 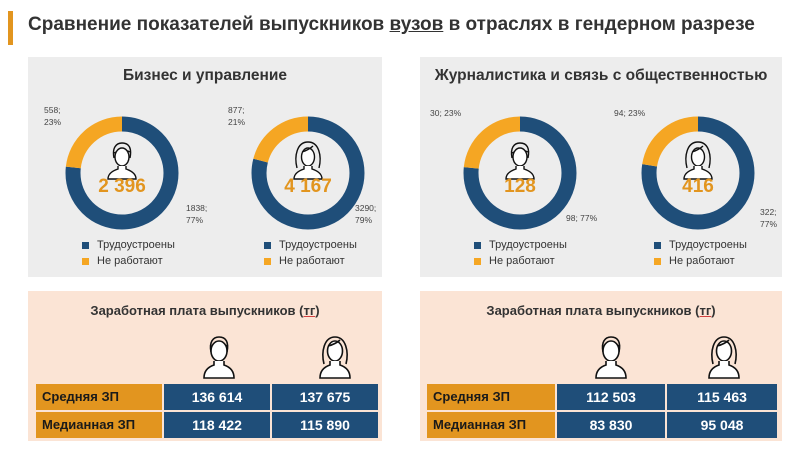 What do you see at coordinates (722, 397) in the screenshot?
I see `cell-female: 115 463` at bounding box center [722, 397].